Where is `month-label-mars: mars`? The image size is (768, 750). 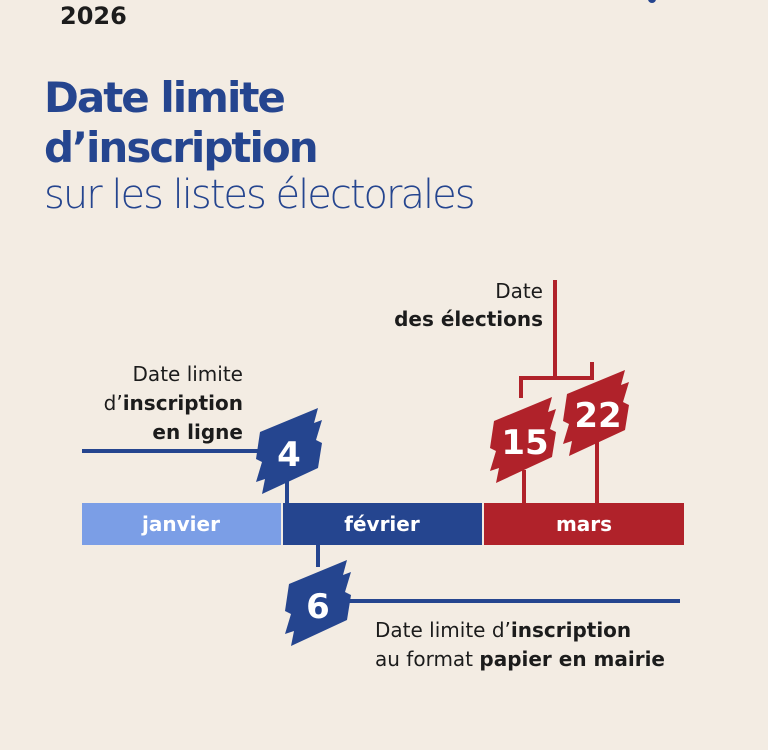
month-label-mars: mars is located at coordinates (584, 524).